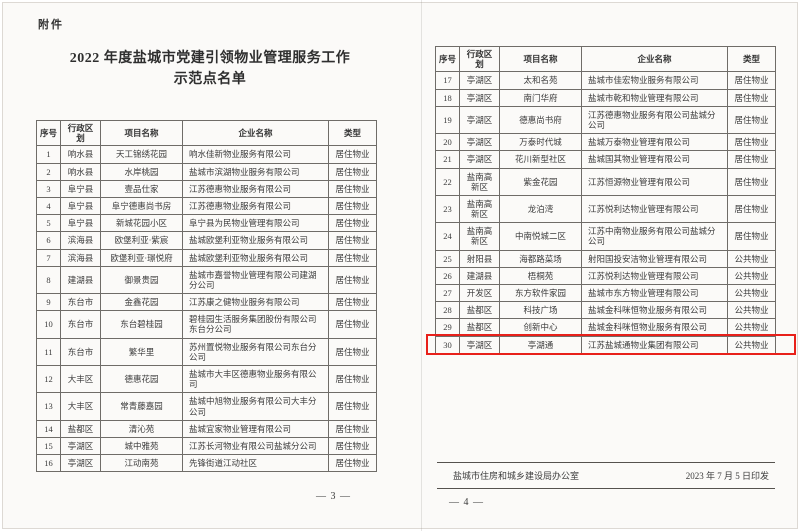  What do you see at coordinates (48, 188) in the screenshot?
I see `cell-no: 3` at bounding box center [48, 188].